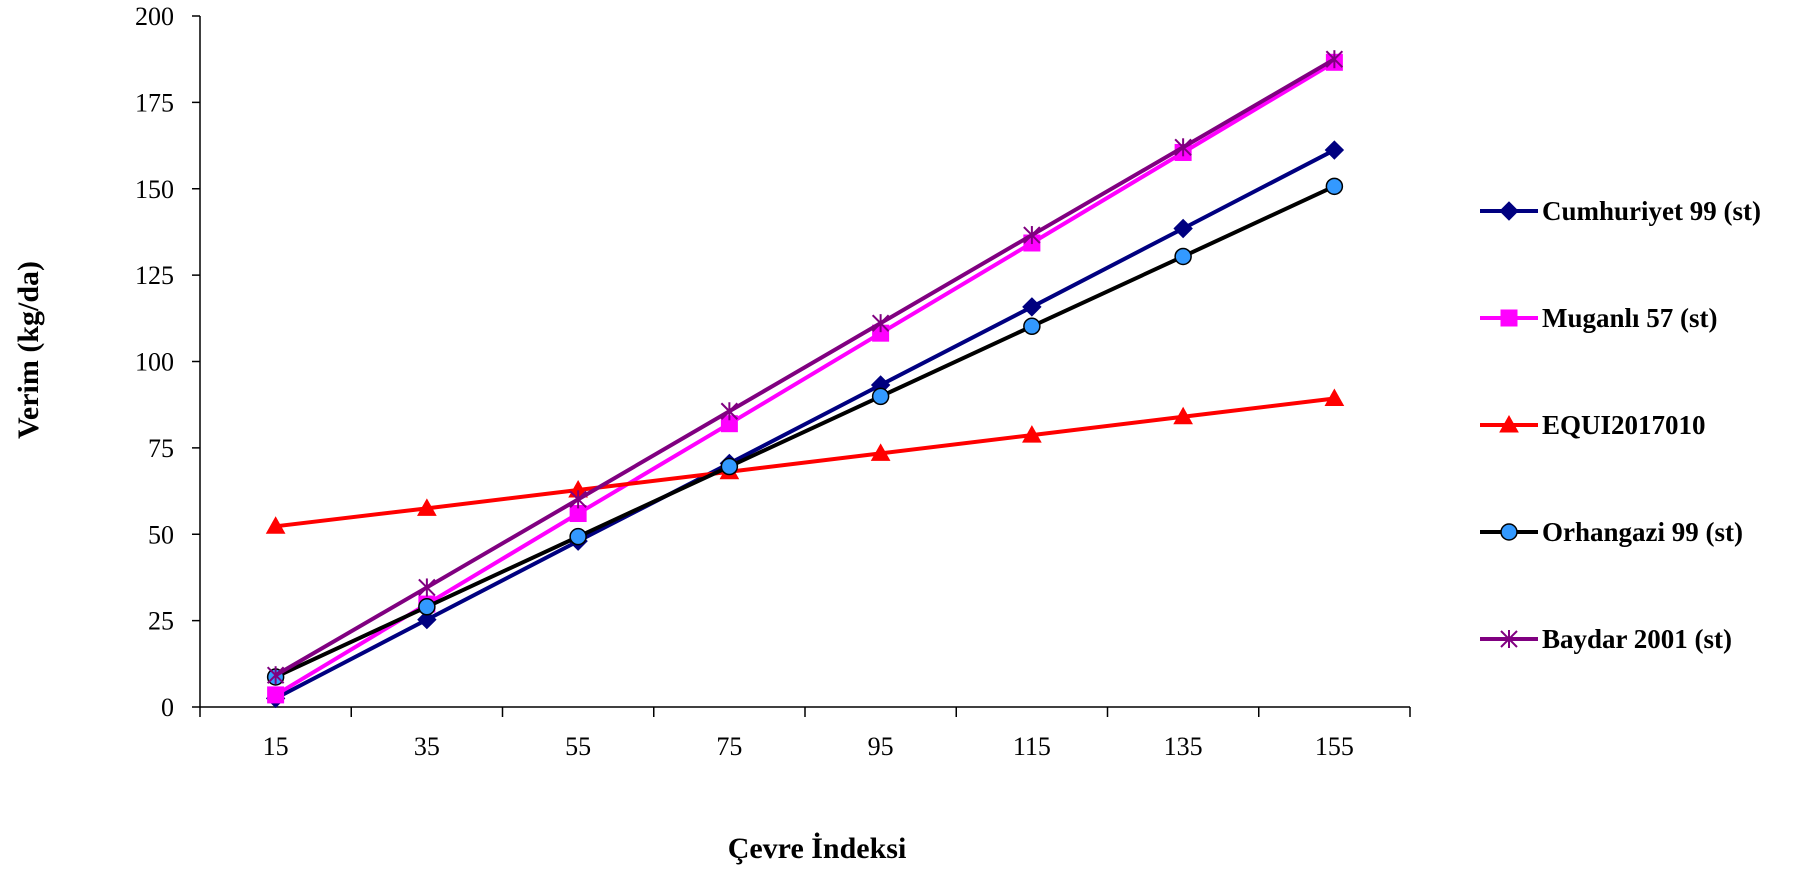  I want to click on x-axis-title: Çevre İndeksi, so click(817, 848).